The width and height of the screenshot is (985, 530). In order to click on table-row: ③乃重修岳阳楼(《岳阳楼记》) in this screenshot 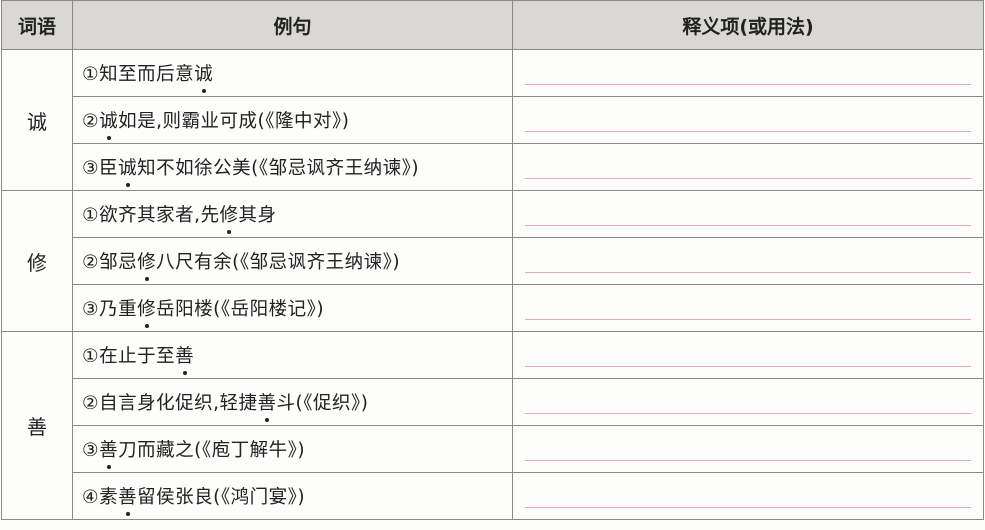, I will do `click(493, 308)`.